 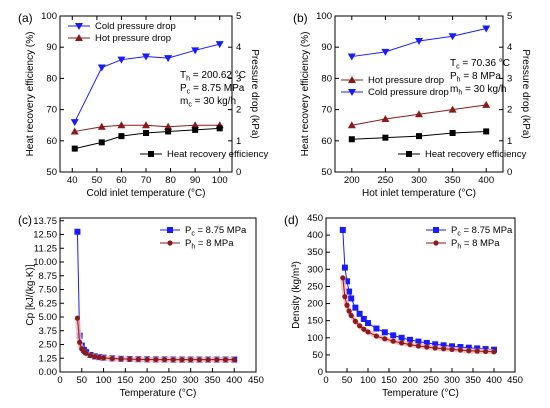 I want to click on x-tick-label: 0, so click(x=59, y=380).